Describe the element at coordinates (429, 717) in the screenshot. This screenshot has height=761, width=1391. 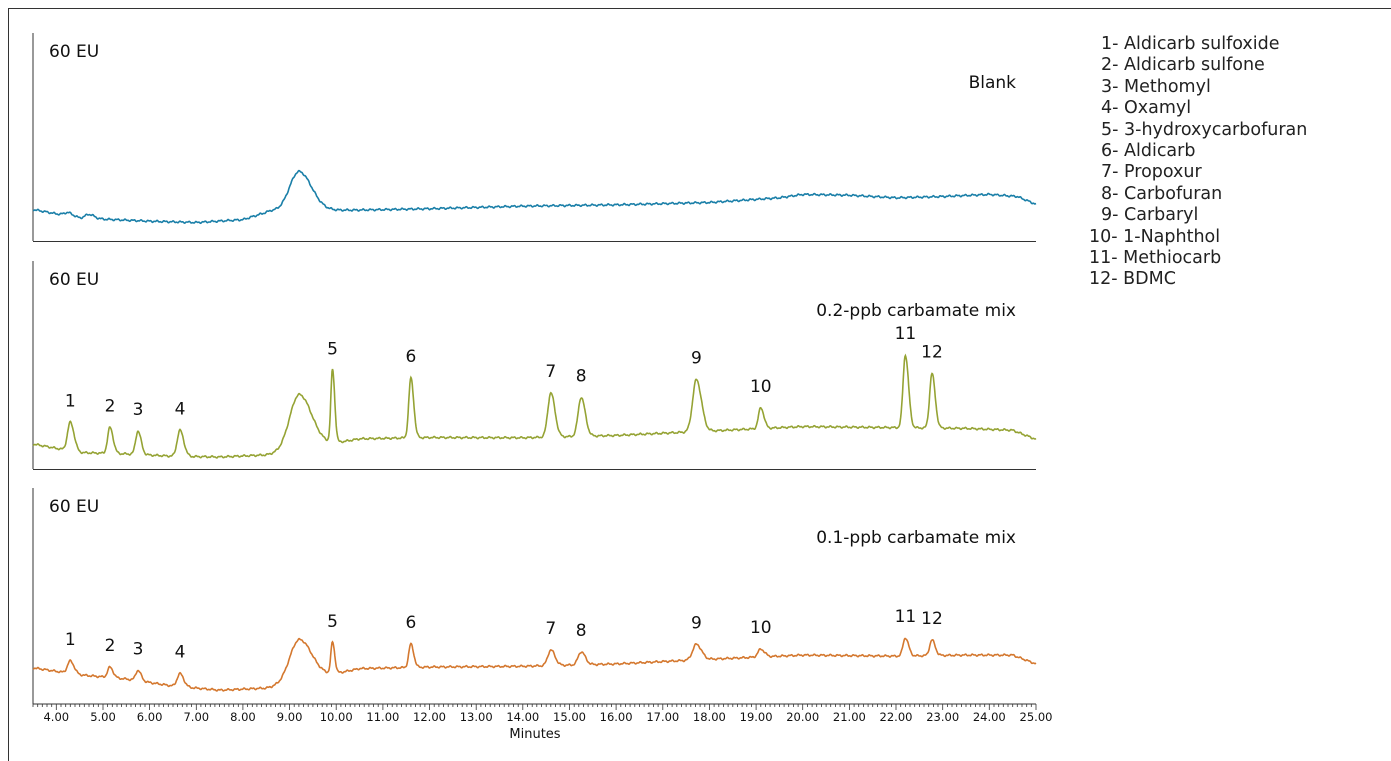
I see `x-tick-label: 12.00` at that location.